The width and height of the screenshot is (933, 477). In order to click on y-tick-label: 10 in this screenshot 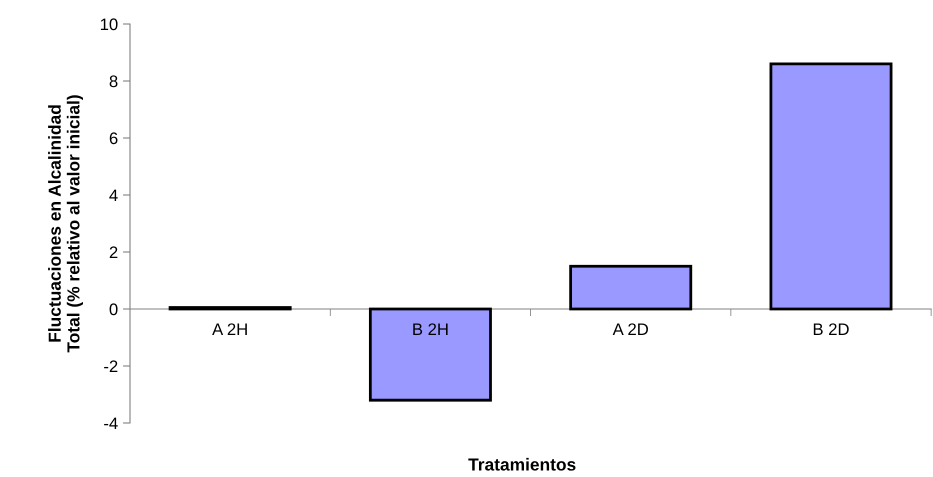, I will do `click(109, 24)`.